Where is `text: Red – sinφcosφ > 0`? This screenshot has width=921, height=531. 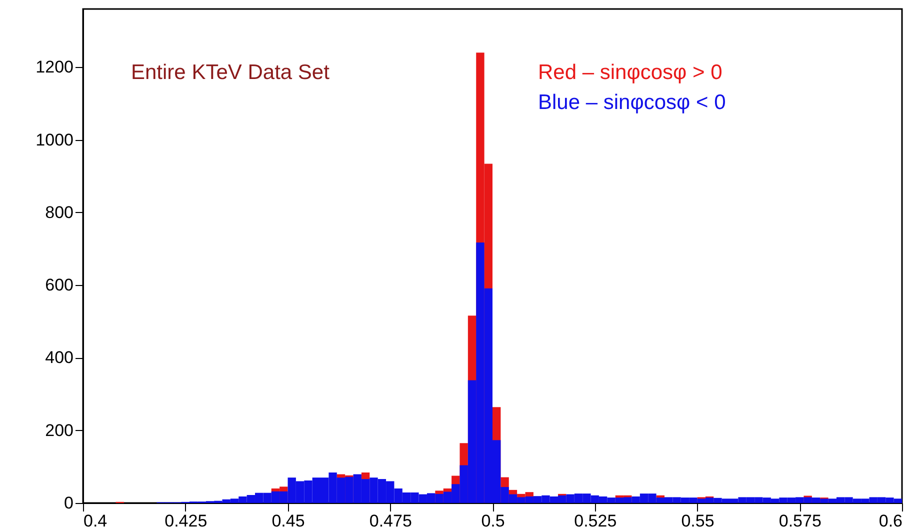
text: Red – sinφcosφ > 0 is located at coordinates (630, 72).